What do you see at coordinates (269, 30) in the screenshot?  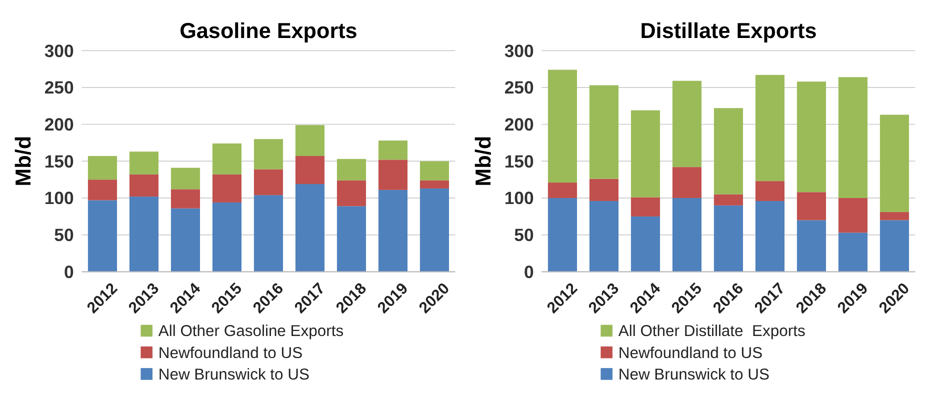 I see `chart-title: Gasoline Exports` at bounding box center [269, 30].